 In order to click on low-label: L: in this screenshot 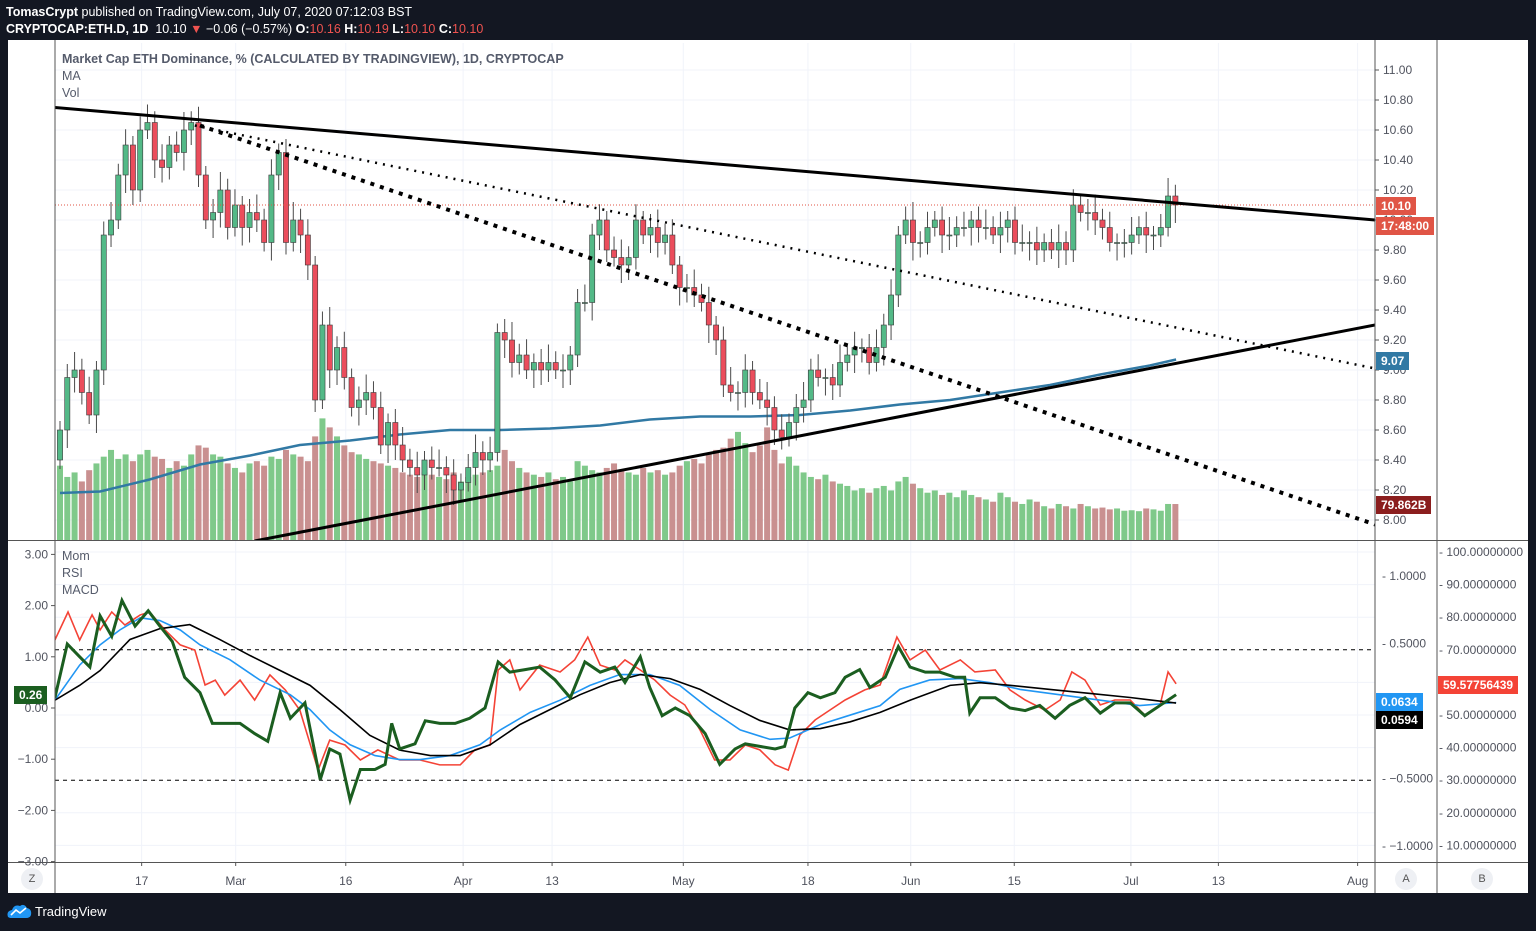, I will do `click(398, 29)`.